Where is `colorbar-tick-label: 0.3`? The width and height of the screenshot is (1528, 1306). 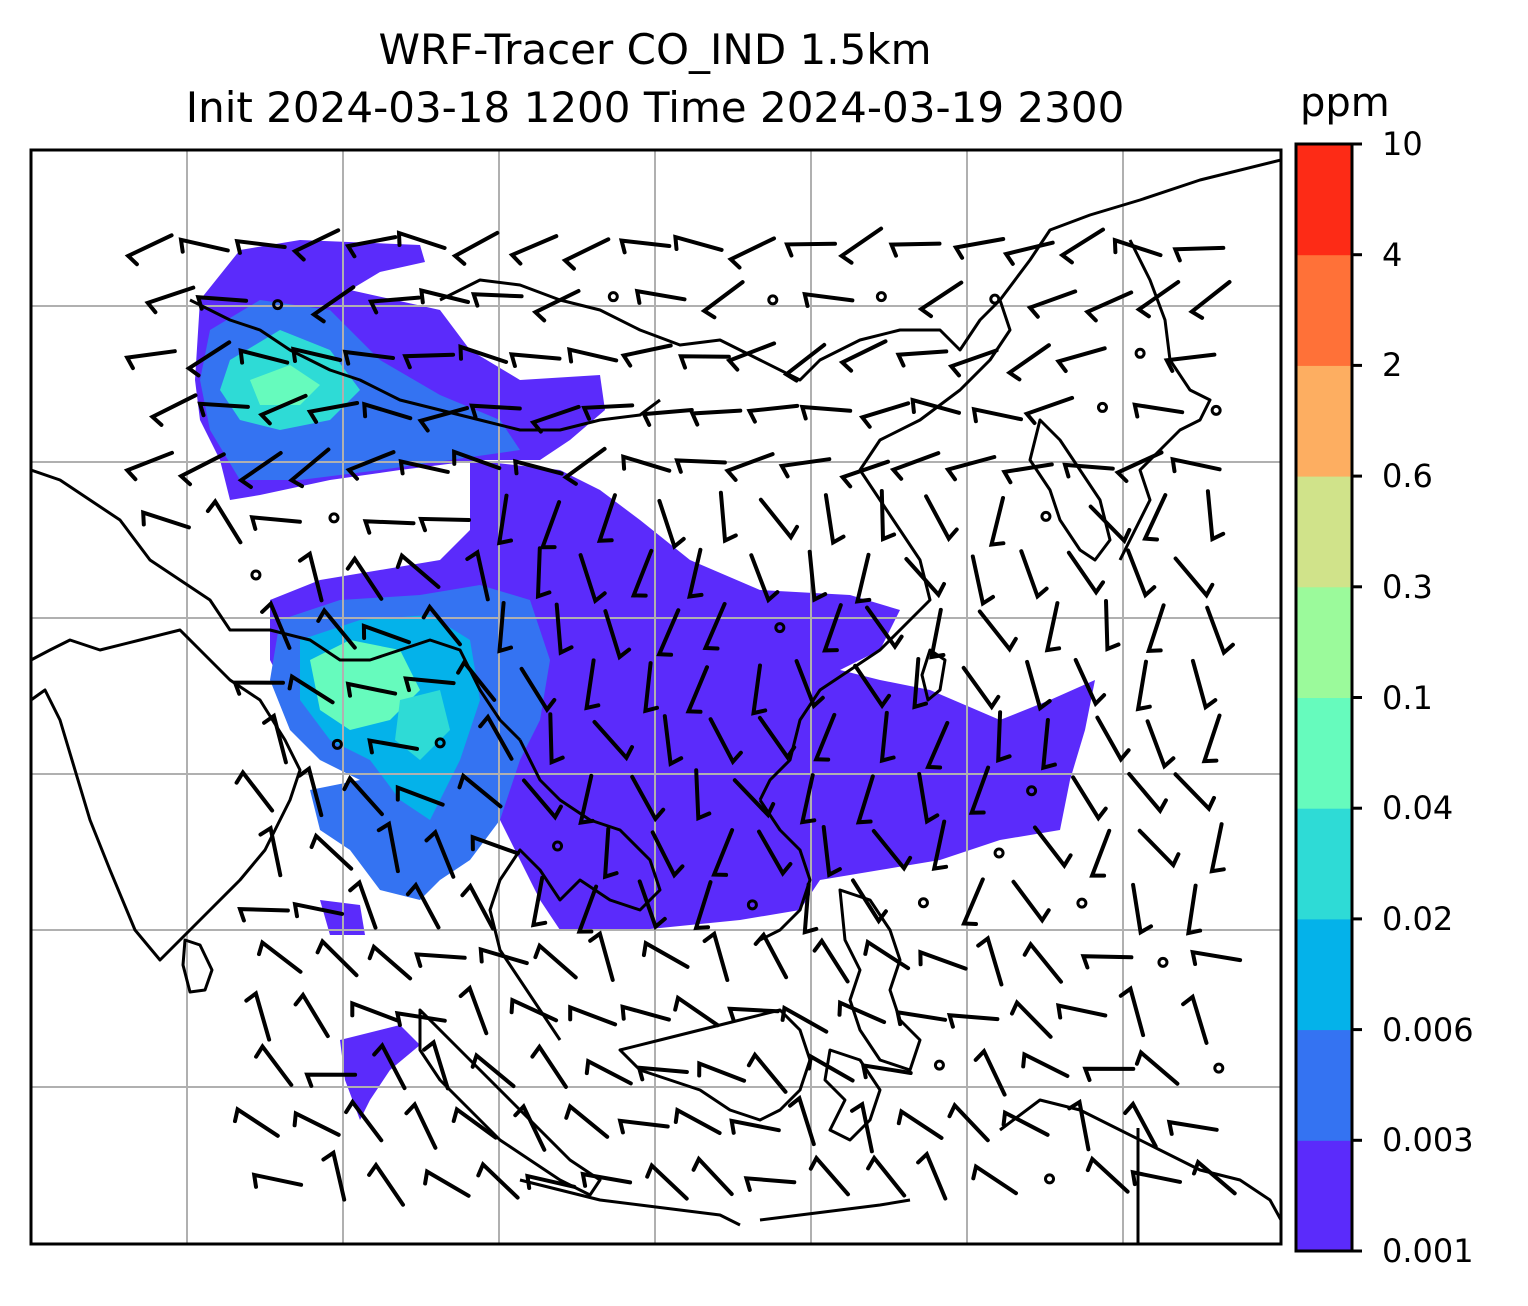 colorbar-tick-label: 0.3 is located at coordinates (1407, 586).